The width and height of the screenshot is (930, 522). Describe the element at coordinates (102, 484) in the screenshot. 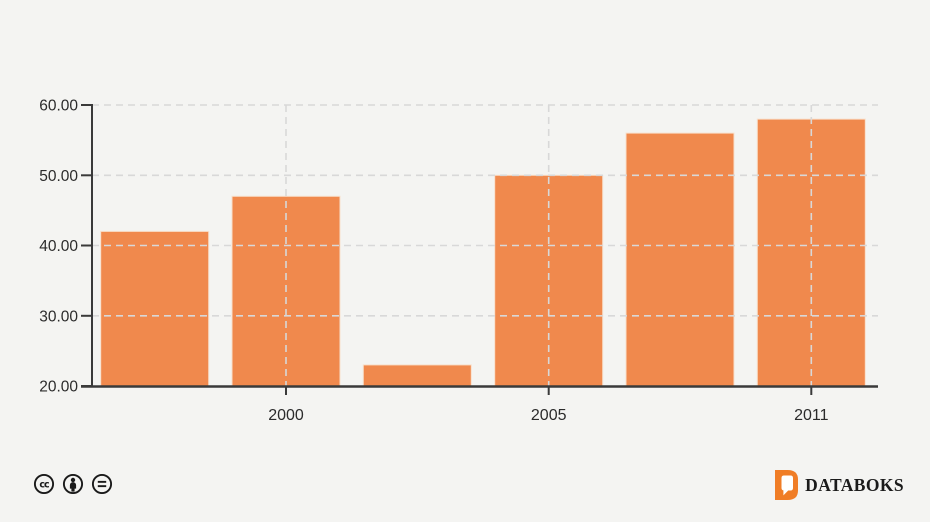

I see `no-derivatives-icon` at that location.